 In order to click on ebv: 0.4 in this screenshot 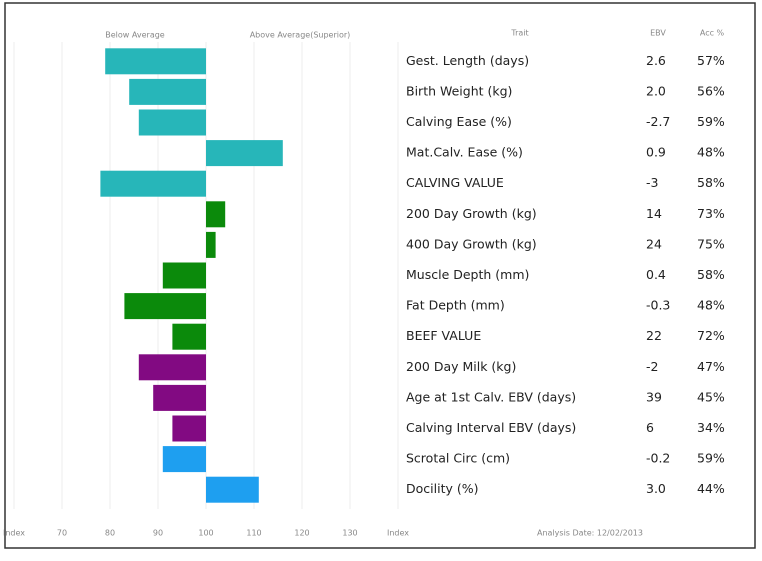, I will do `click(656, 274)`.